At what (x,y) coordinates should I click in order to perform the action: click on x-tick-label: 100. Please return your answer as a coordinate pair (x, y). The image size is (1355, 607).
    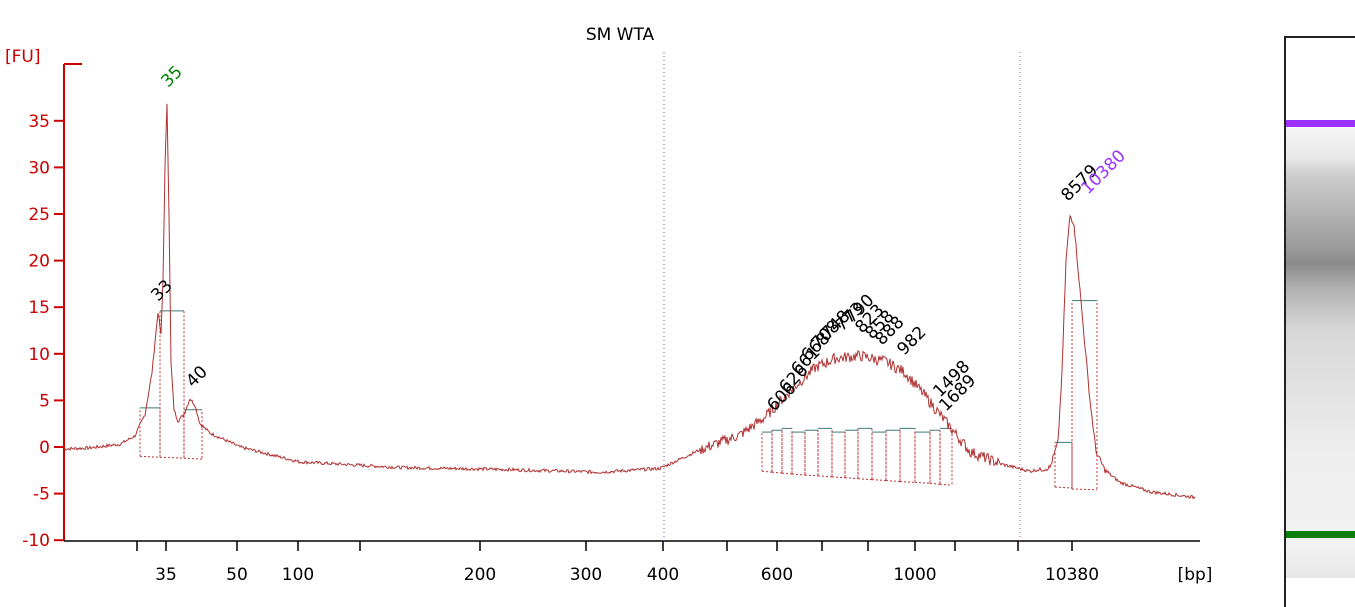
    Looking at the image, I should click on (298, 575).